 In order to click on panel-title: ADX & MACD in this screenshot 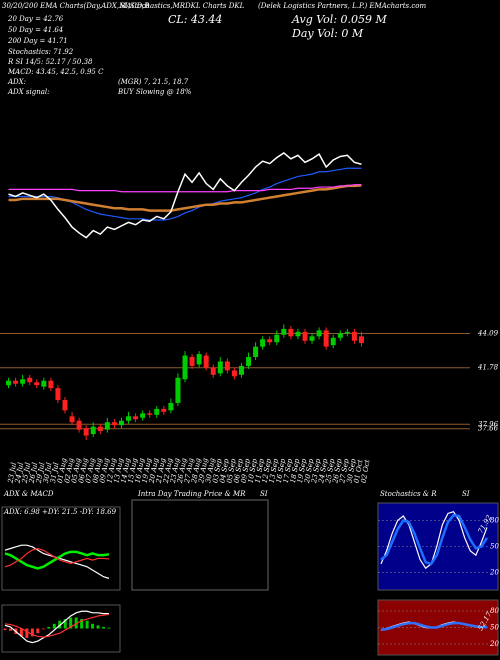, I will do `click(28, 494)`.